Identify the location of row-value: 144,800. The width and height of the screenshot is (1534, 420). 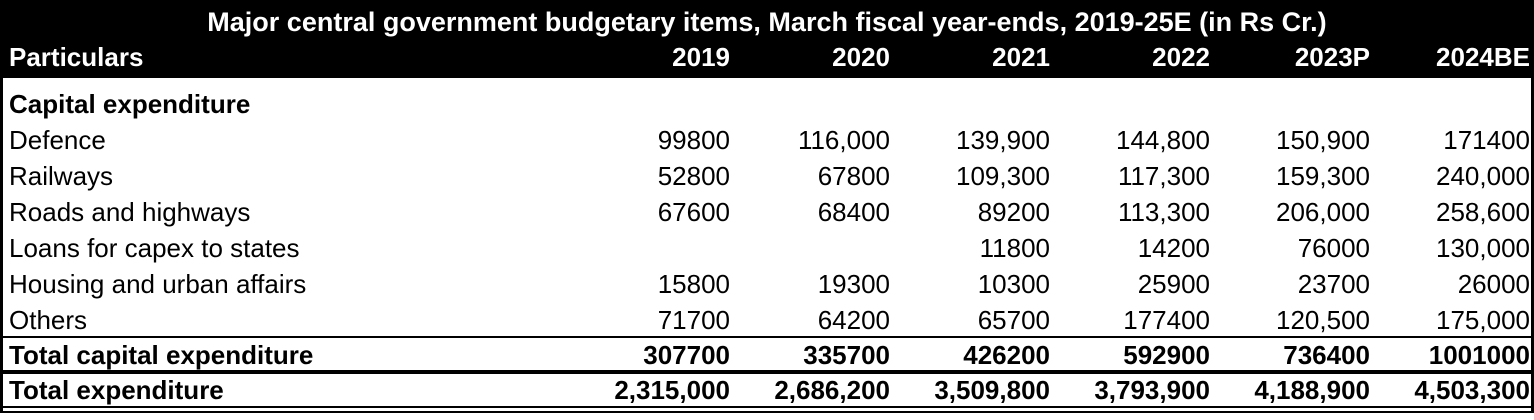
(1163, 140).